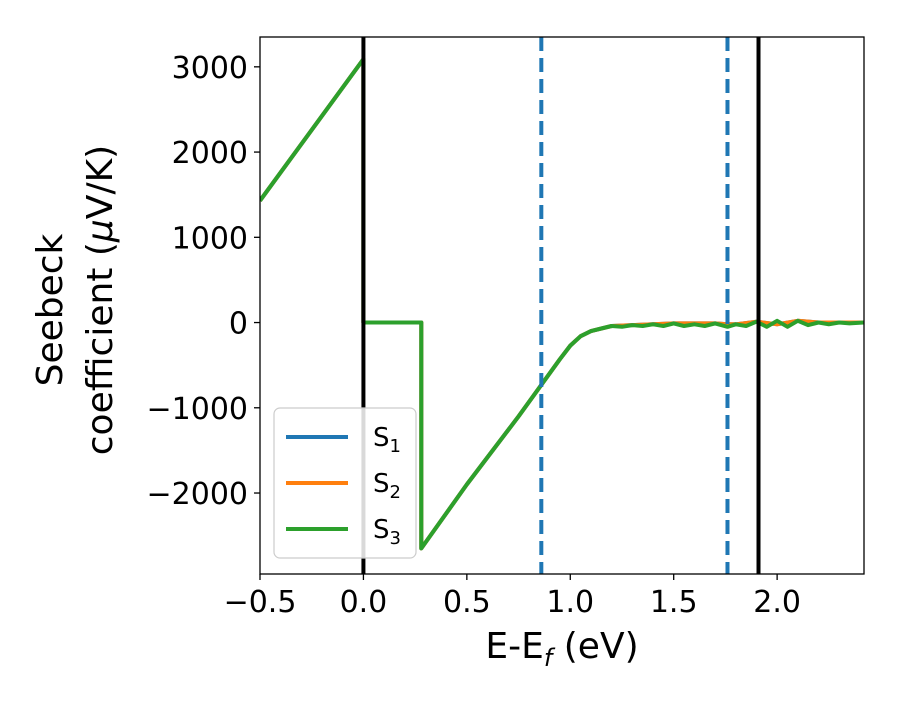 The width and height of the screenshot is (900, 705). What do you see at coordinates (387, 440) in the screenshot?
I see `legend-label-1: S1` at bounding box center [387, 440].